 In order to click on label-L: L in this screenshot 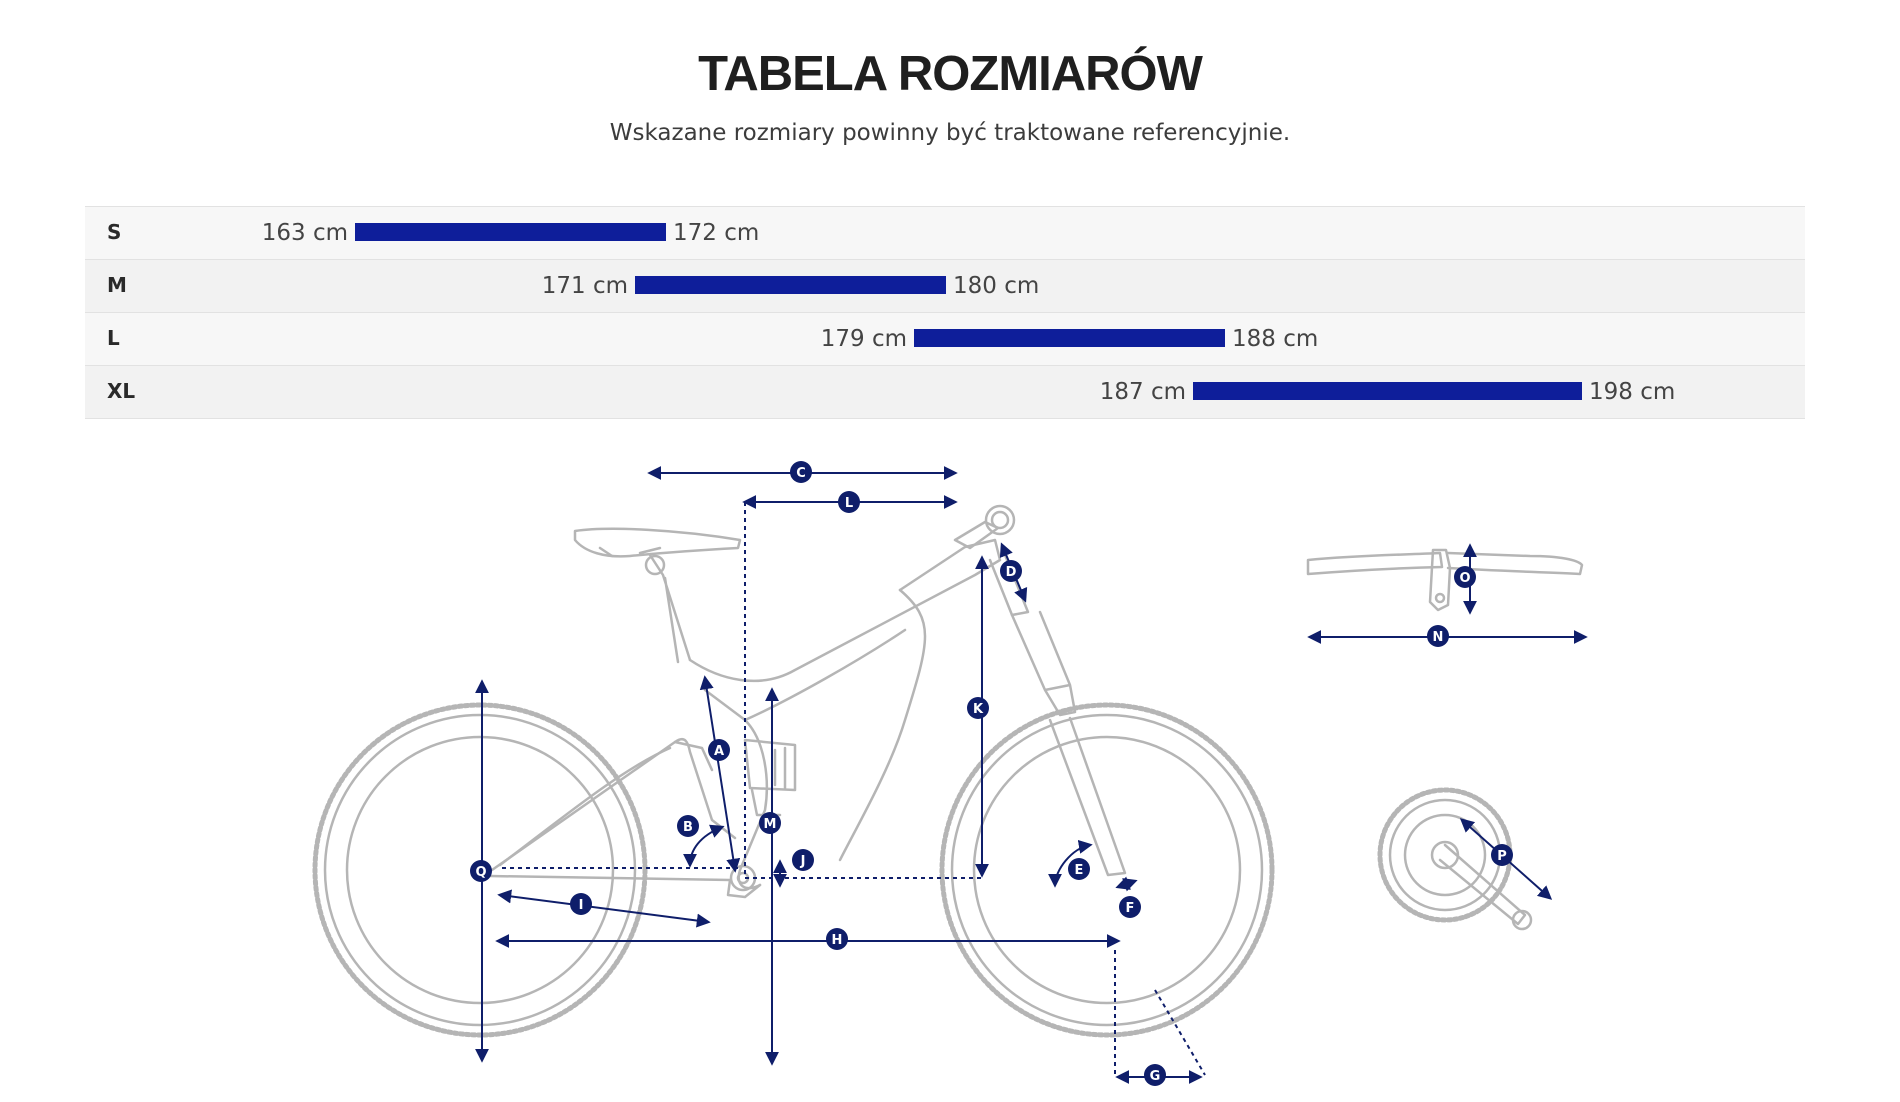, I will do `click(849, 502)`.